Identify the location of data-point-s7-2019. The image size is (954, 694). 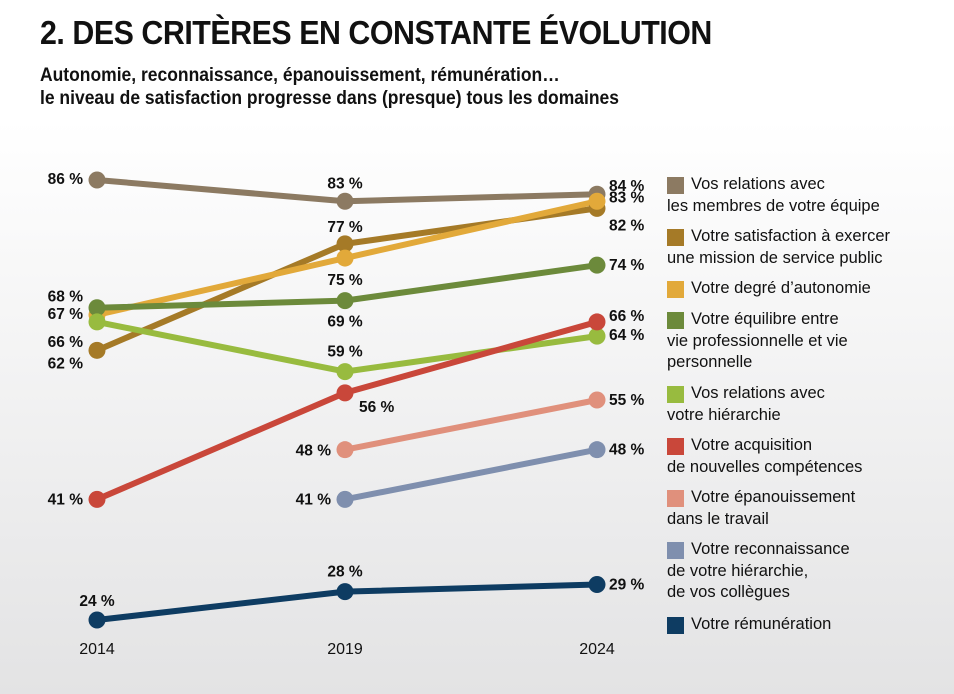
(345, 450).